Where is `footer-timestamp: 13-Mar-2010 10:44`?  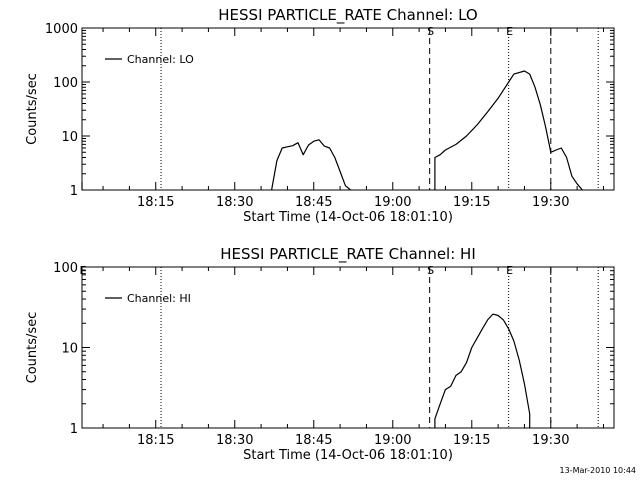
footer-timestamp: 13-Mar-2010 10:44 is located at coordinates (598, 470).